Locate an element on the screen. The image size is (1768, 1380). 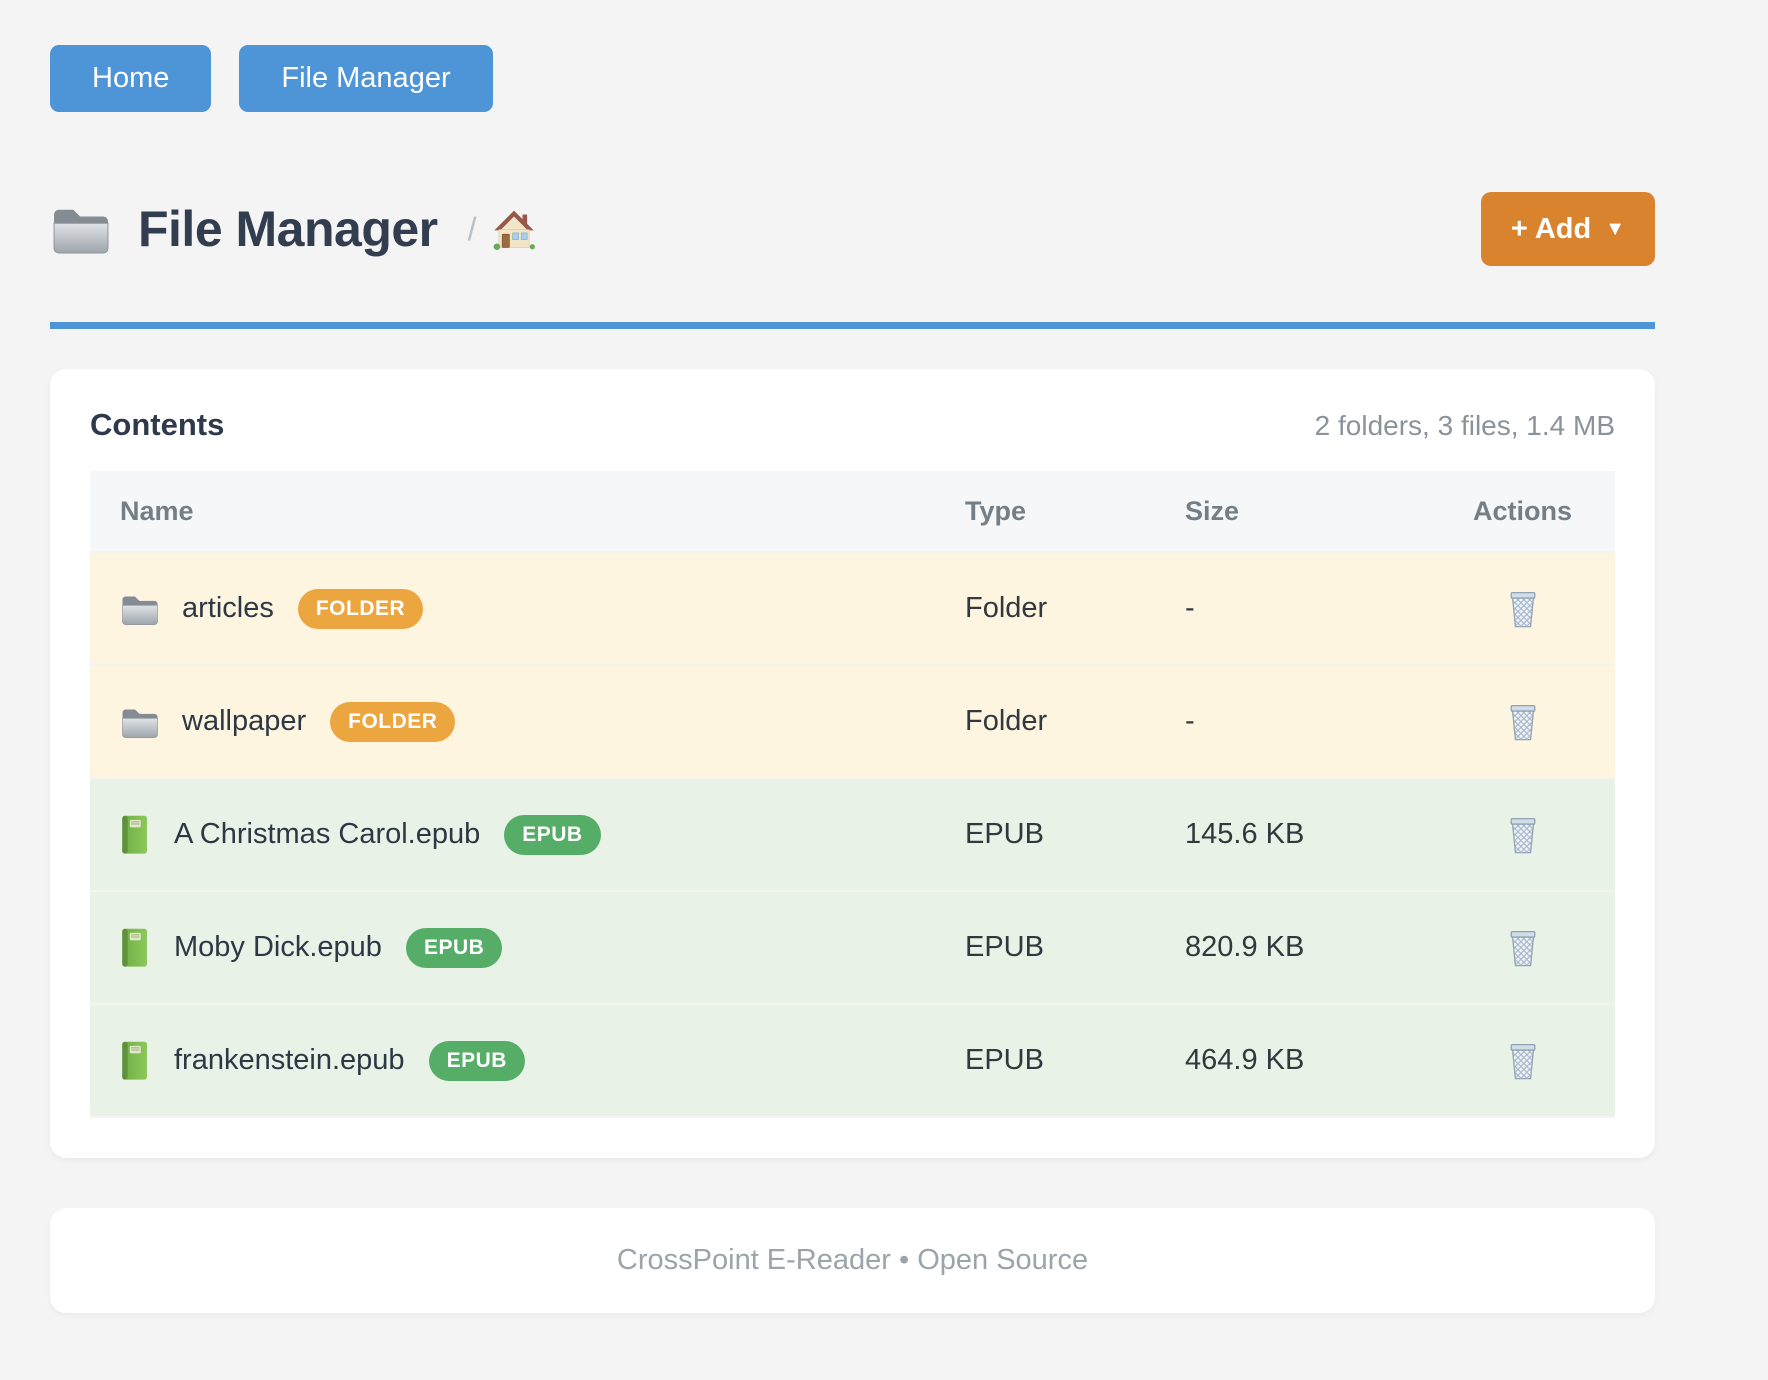
page-title: File Manager is located at coordinates (288, 229).